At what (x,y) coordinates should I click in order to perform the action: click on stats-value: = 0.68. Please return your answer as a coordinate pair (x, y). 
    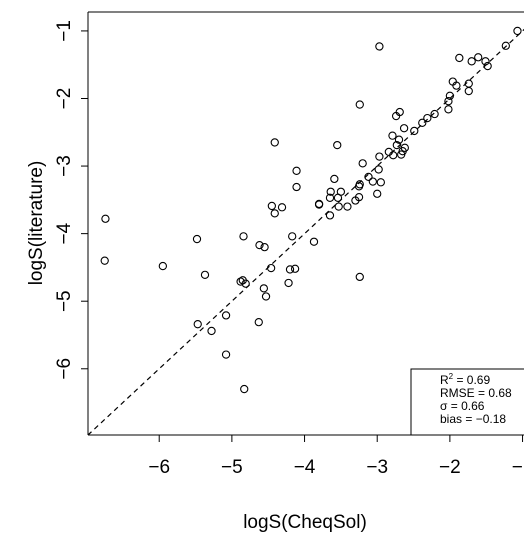
    Looking at the image, I should click on (493, 393).